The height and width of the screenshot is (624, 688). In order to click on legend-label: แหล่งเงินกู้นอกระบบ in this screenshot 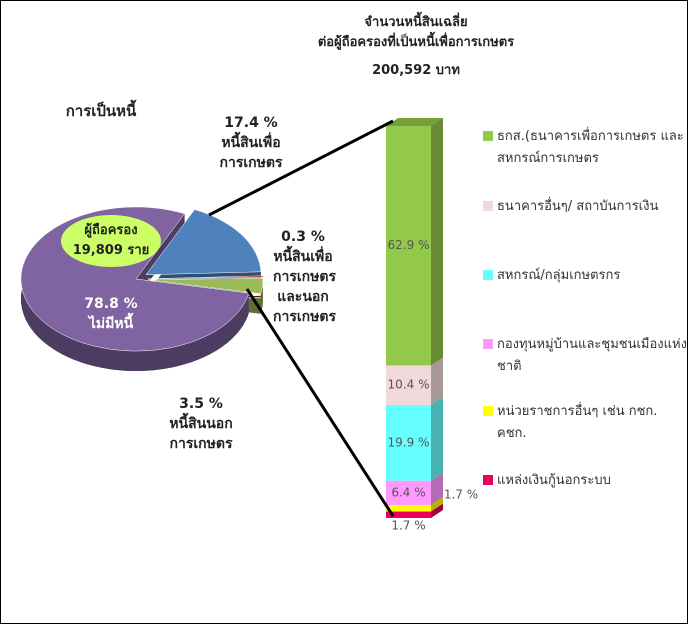, I will do `click(554, 480)`.